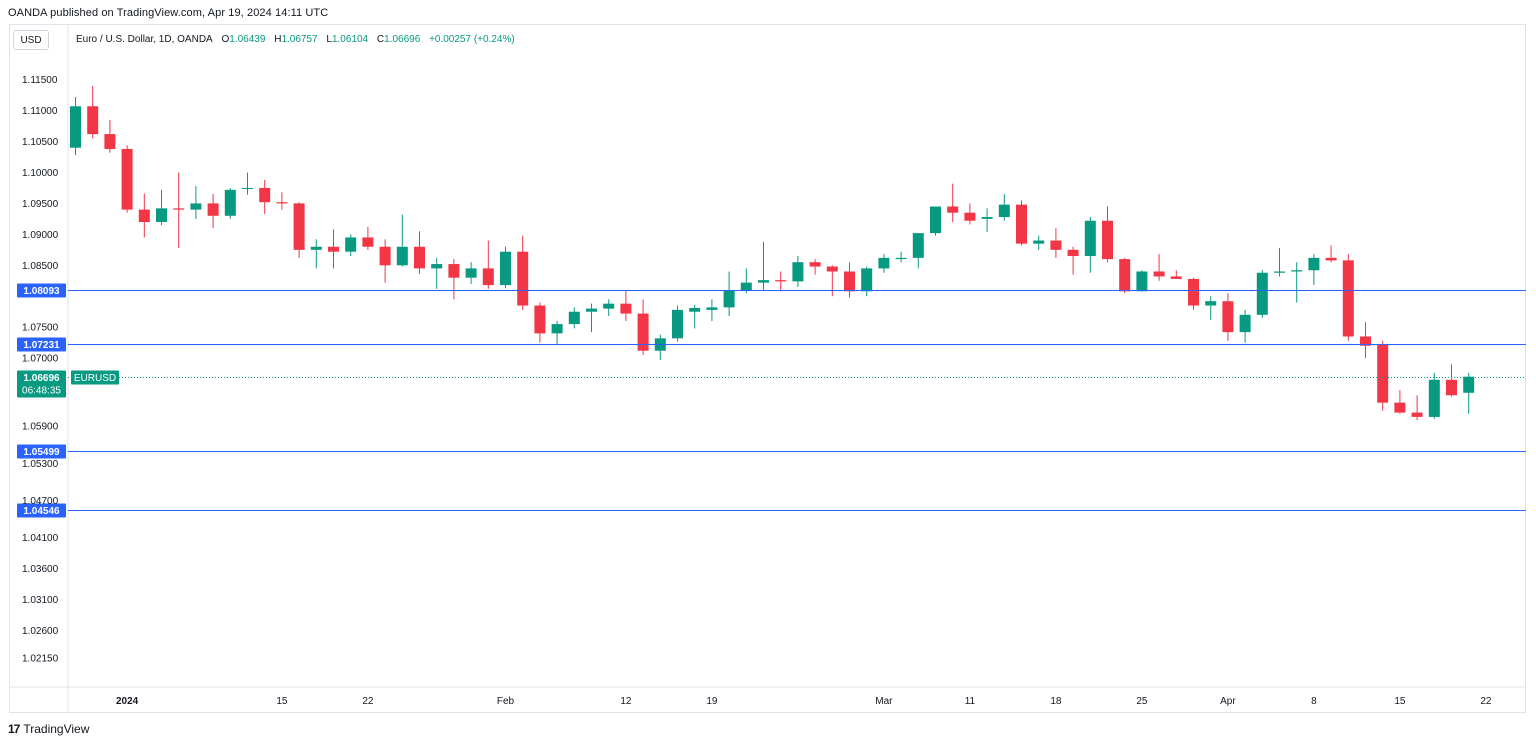 The height and width of the screenshot is (746, 1536). I want to click on time-tick-label: 15, so click(1400, 701).